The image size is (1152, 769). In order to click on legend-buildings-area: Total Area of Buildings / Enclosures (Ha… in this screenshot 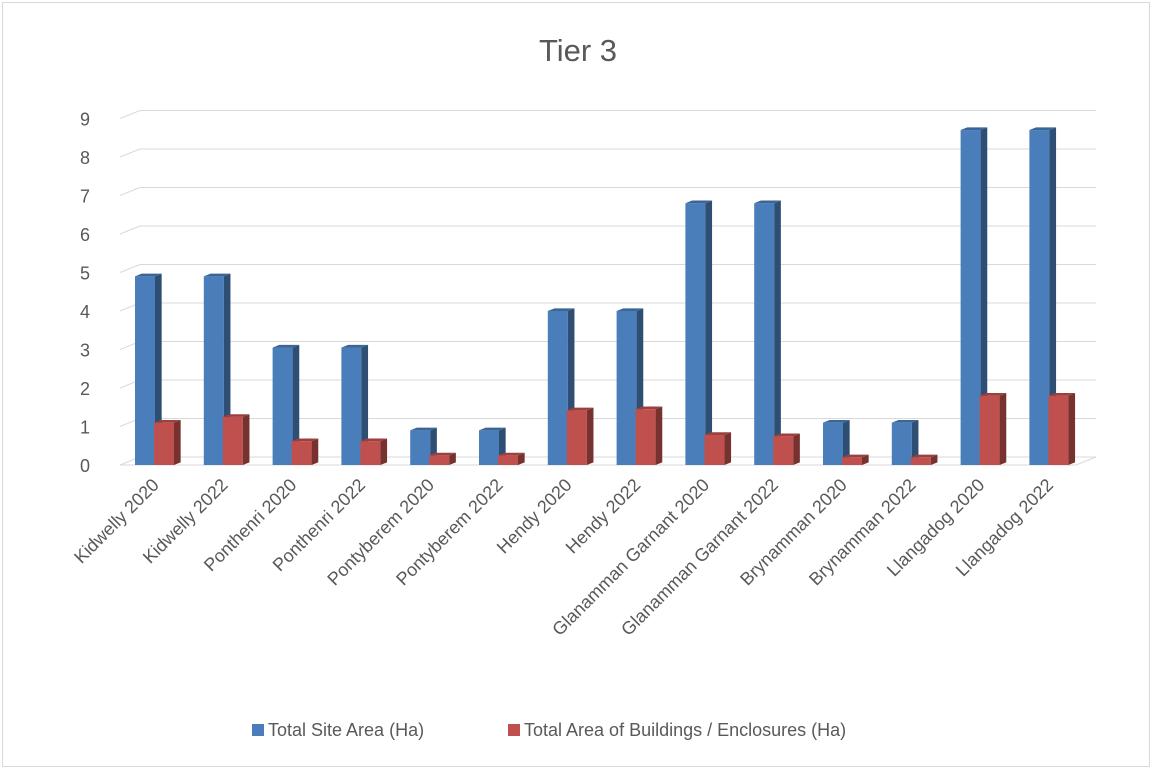, I will do `click(677, 730)`.